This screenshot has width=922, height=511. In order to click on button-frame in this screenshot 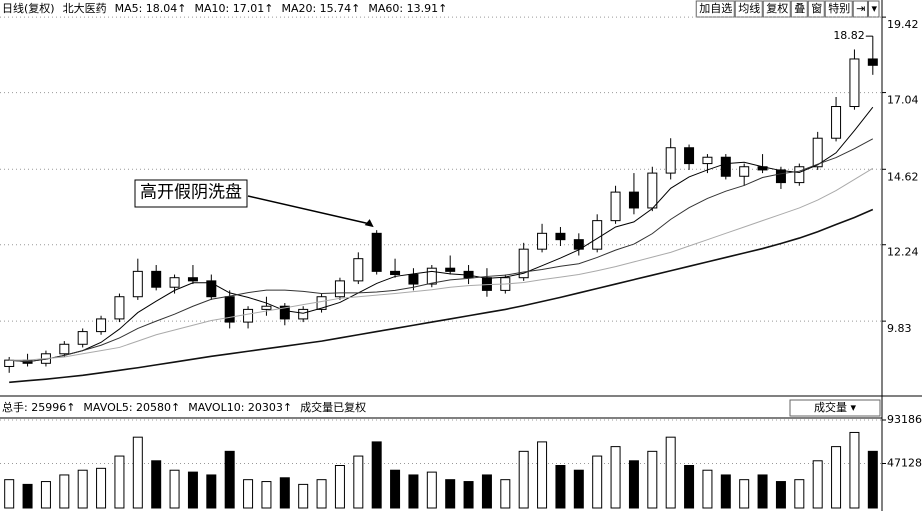, I will do `click(799, 9)`.